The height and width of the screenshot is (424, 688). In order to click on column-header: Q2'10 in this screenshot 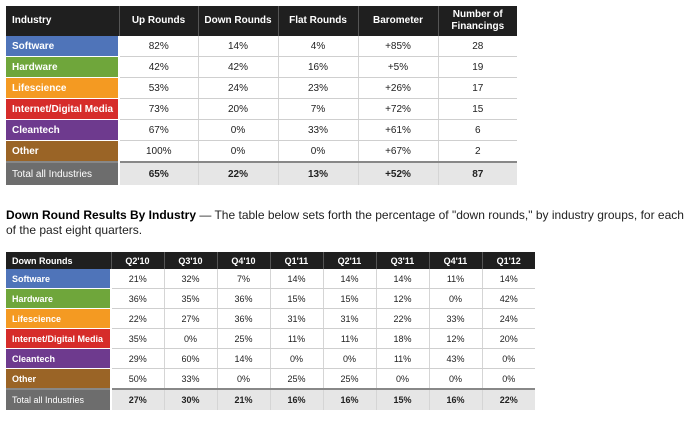, I will do `click(138, 260)`.